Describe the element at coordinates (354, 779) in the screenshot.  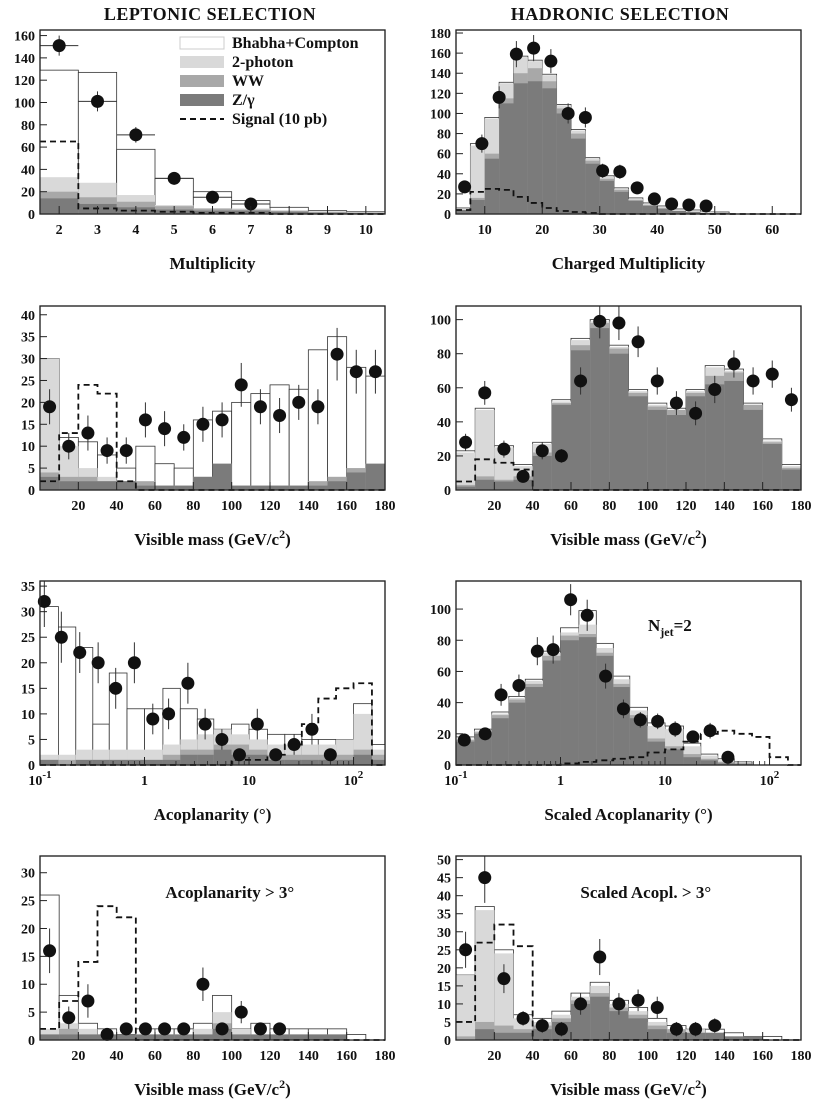
I see `x-tick-label: 102` at that location.